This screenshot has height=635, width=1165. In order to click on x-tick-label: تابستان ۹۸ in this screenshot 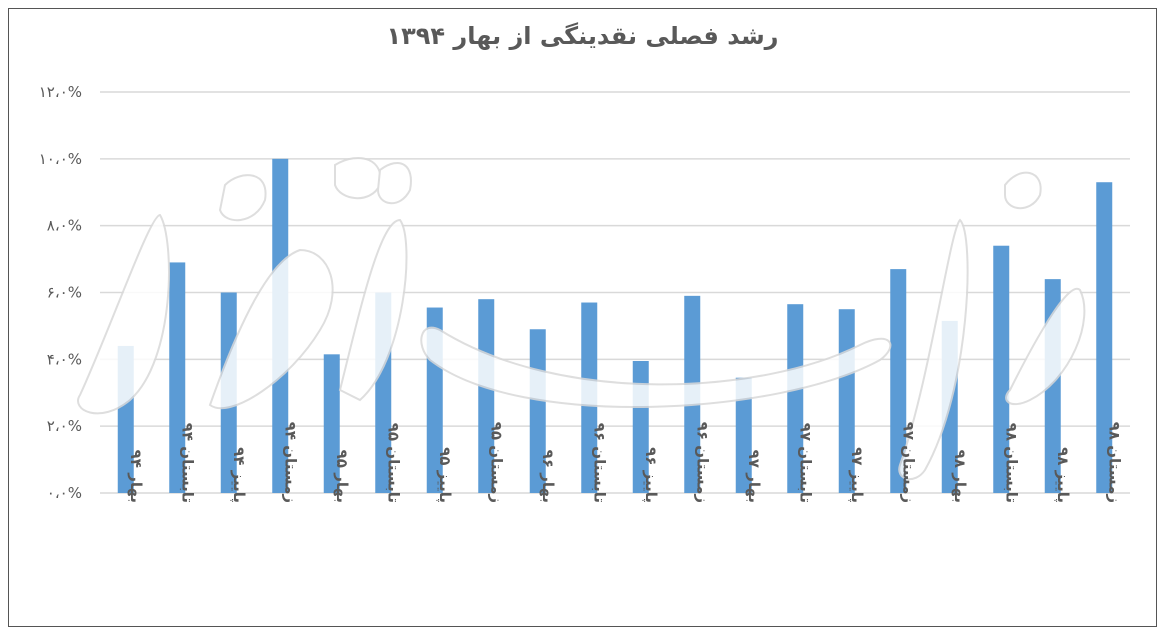, I will do `click(1011, 463)`.